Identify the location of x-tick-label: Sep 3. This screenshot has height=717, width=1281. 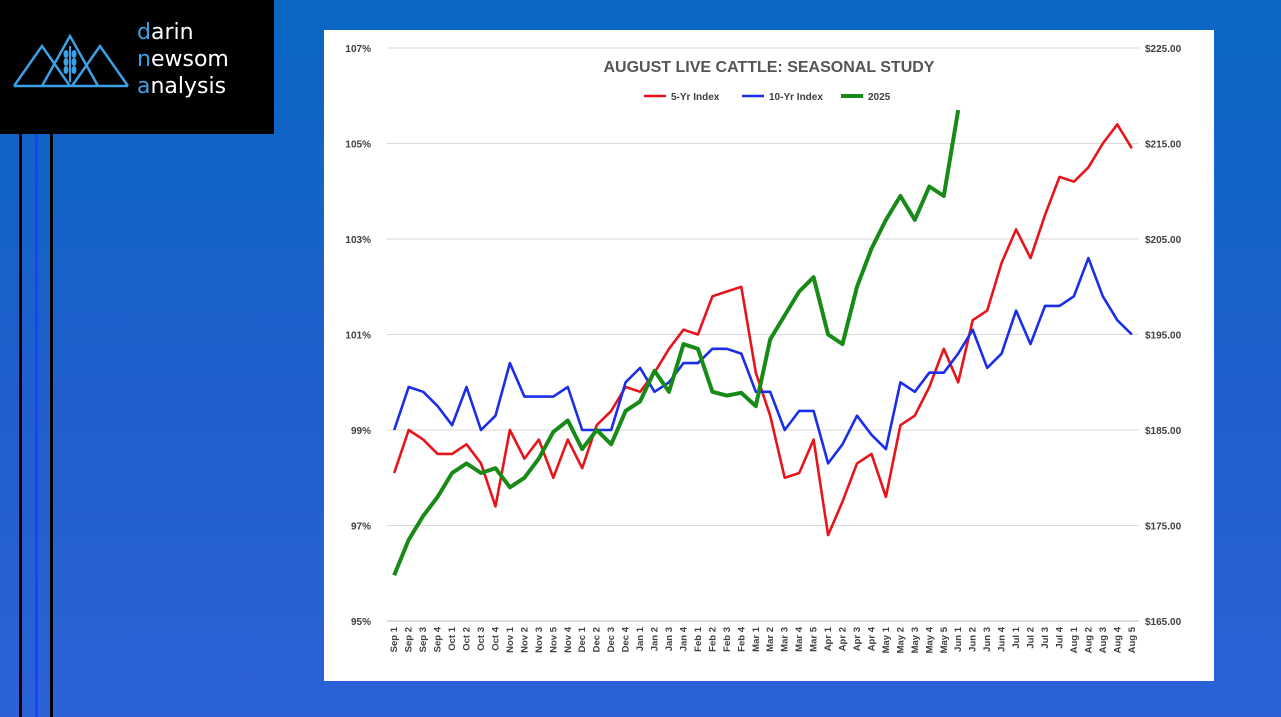
(423, 639).